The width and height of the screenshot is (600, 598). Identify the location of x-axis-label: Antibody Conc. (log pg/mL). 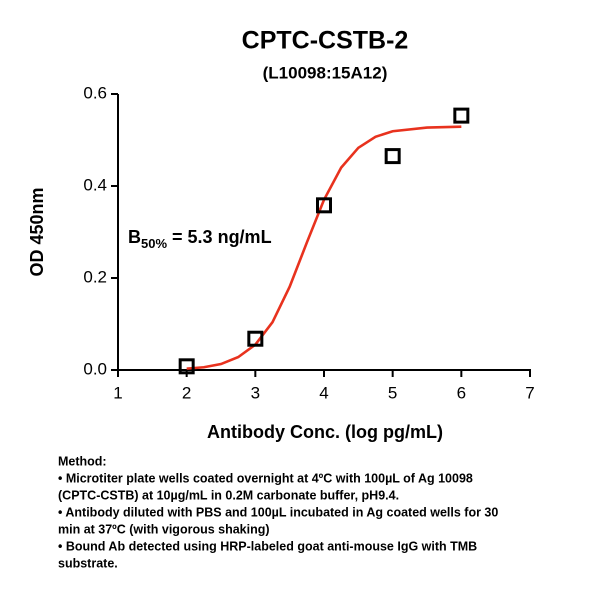
(325, 432).